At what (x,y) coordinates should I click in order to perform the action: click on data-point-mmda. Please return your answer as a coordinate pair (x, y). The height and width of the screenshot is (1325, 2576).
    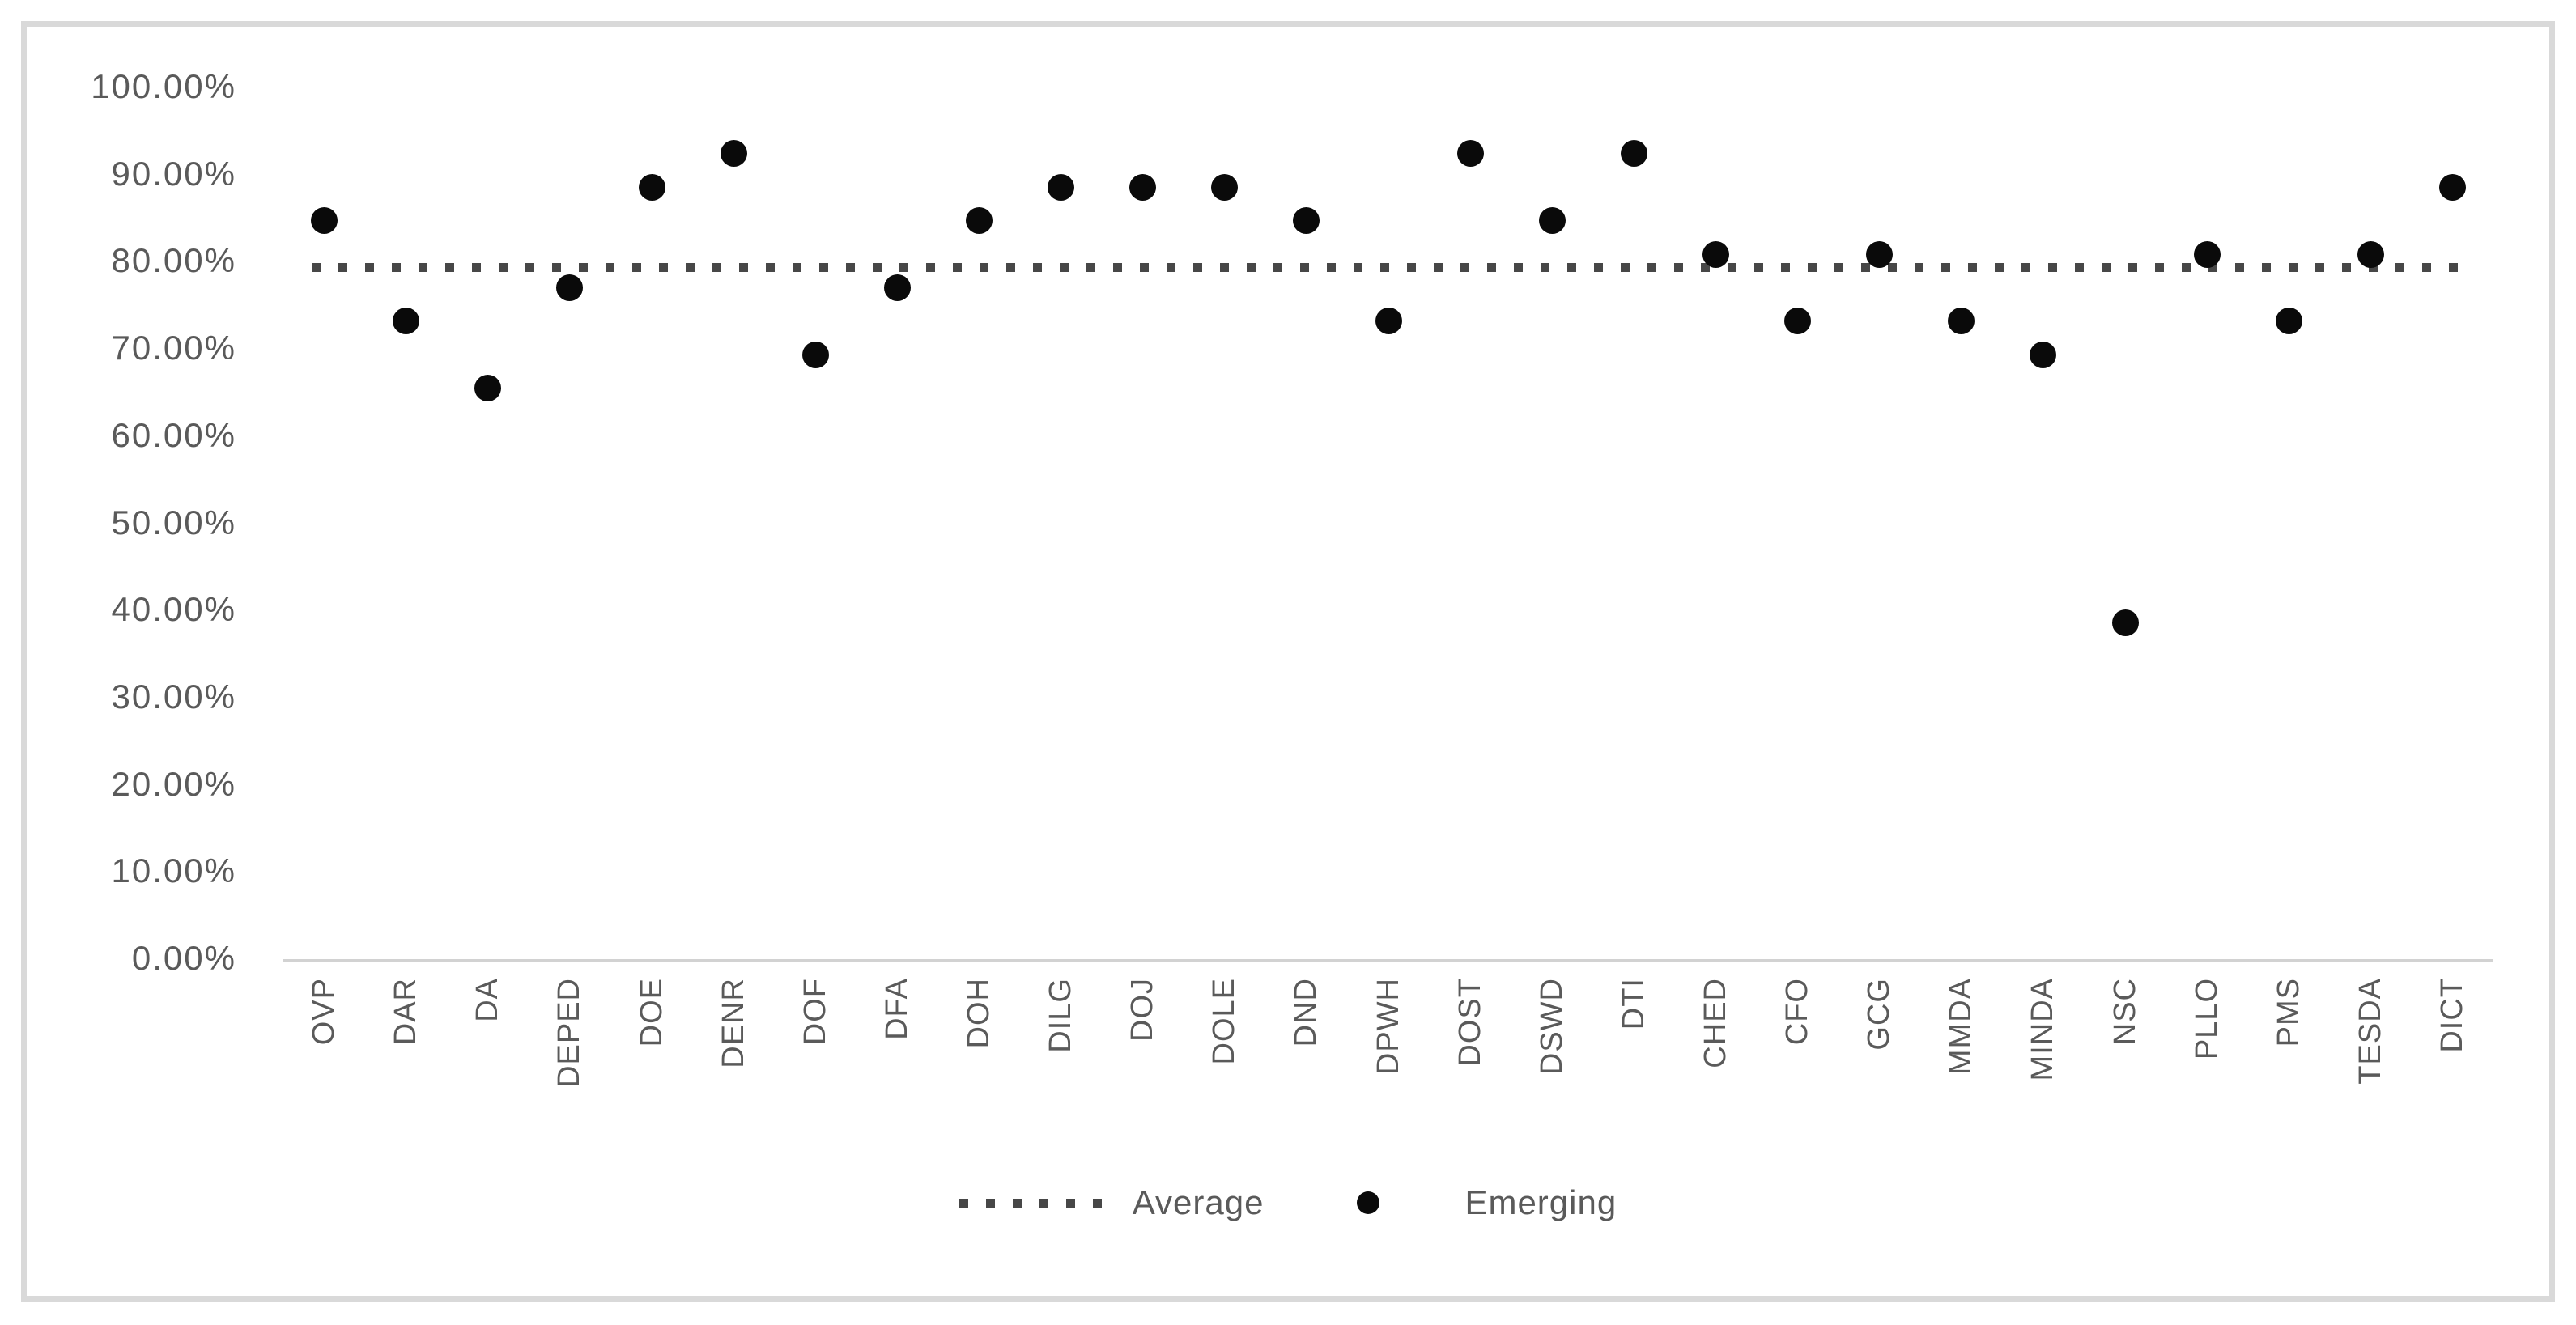
    Looking at the image, I should click on (1962, 321).